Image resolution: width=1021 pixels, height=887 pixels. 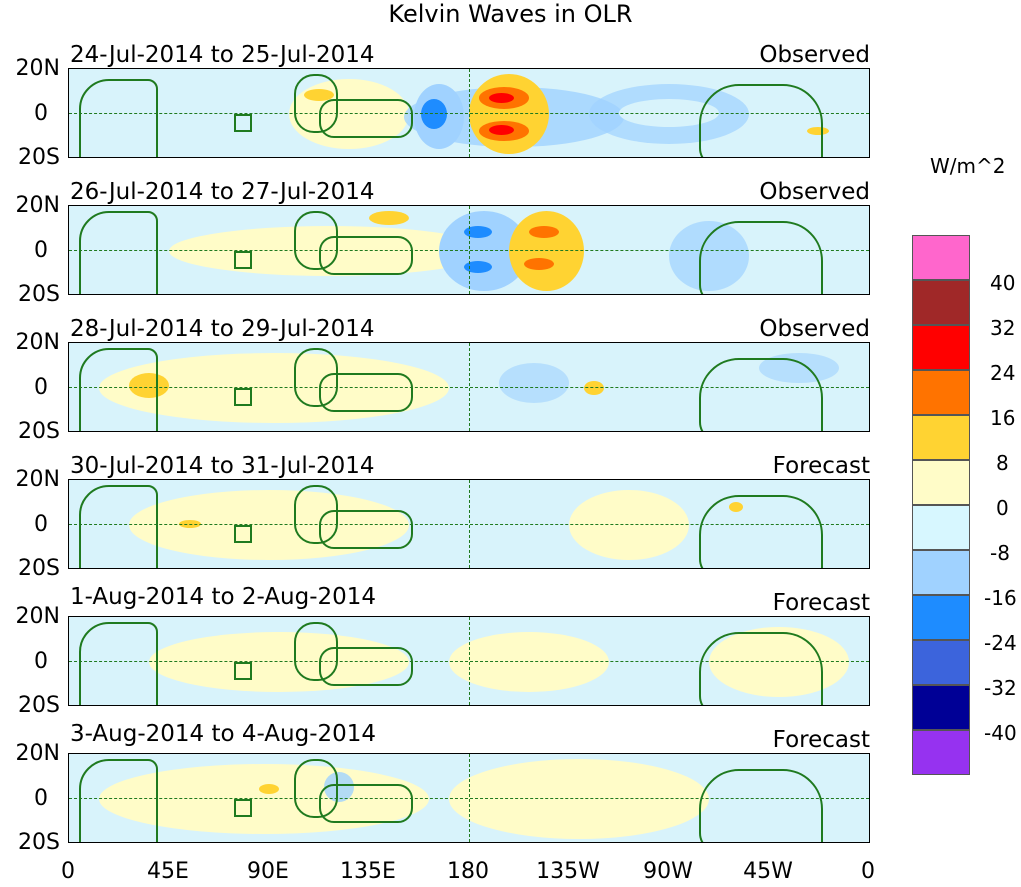 I want to click on panel-1-status: Observed, so click(x=814, y=55).